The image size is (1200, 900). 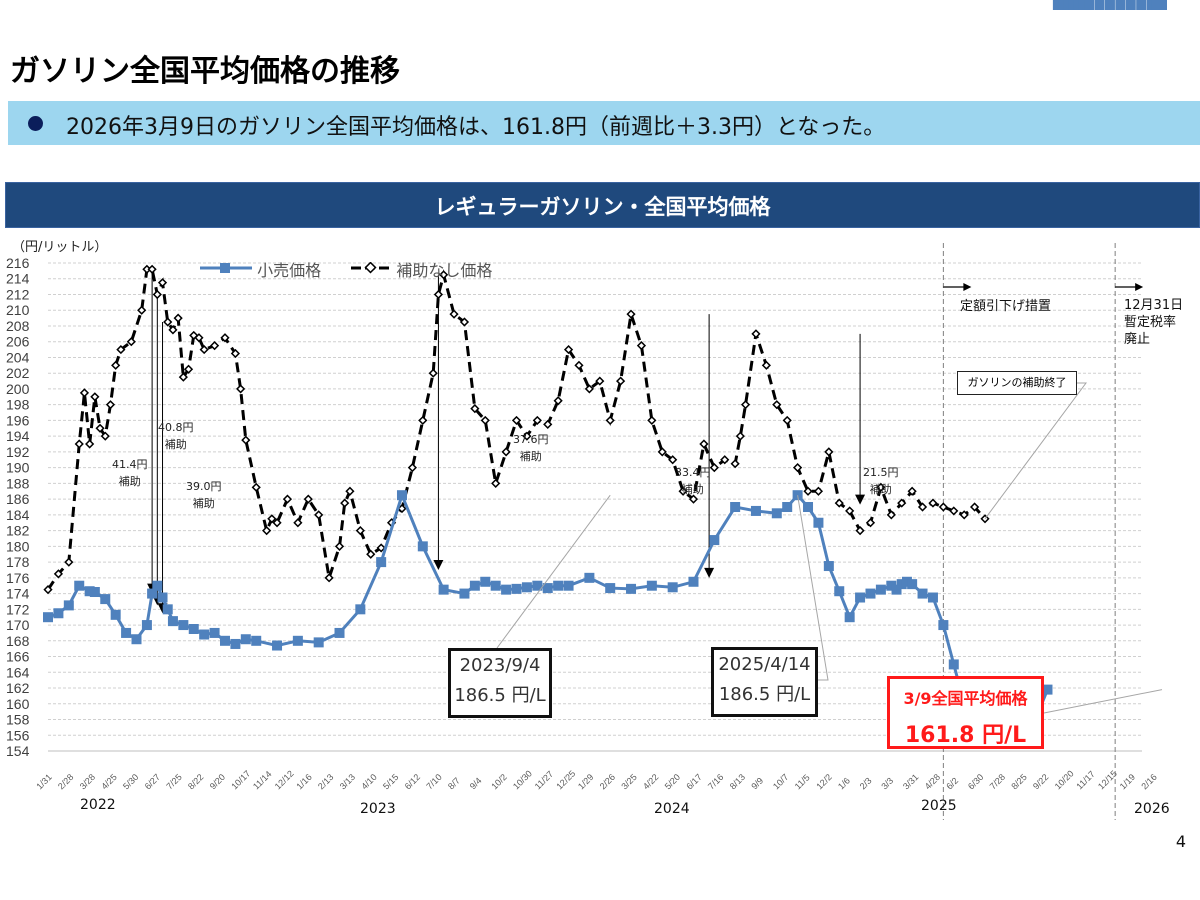 What do you see at coordinates (823, 781) in the screenshot?
I see `x-tick-label: 12/2` at bounding box center [823, 781].